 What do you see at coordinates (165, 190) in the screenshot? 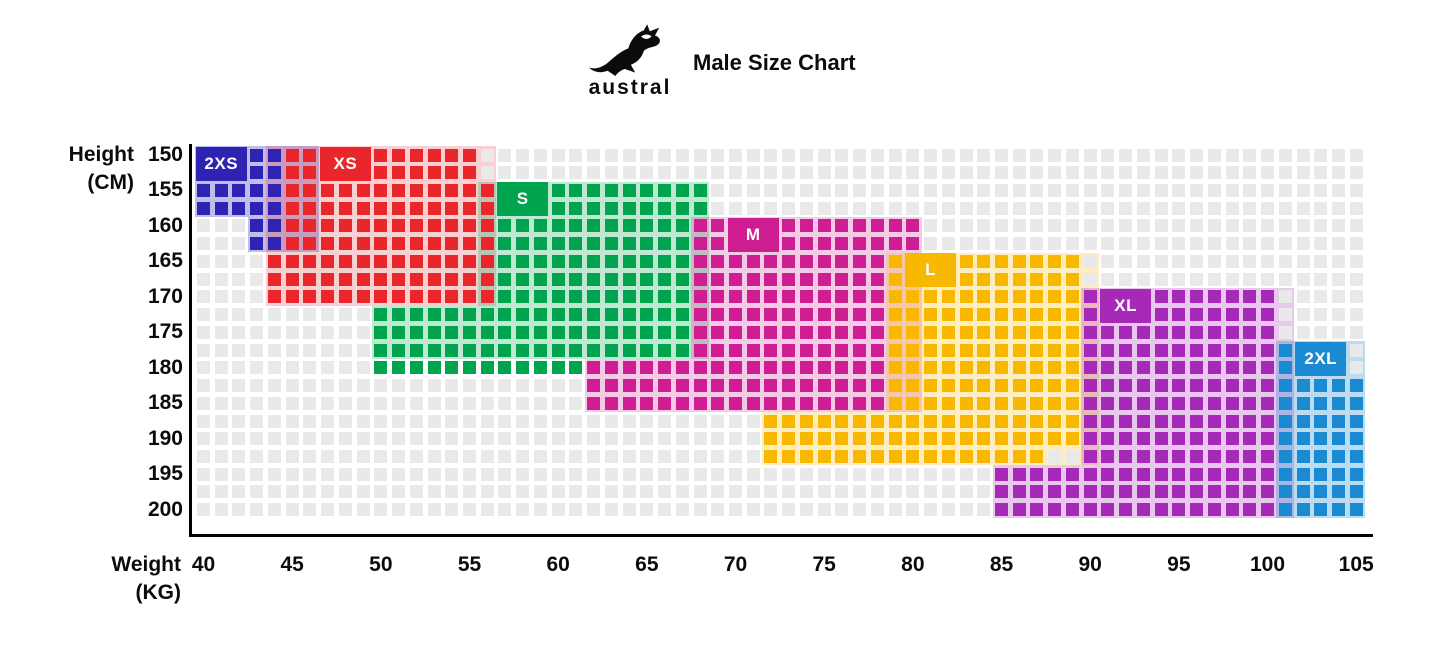
I see `y-tick-label: 155` at bounding box center [165, 190].